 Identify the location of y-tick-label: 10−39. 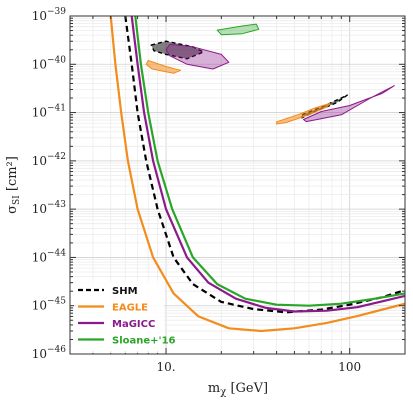
(49, 15).